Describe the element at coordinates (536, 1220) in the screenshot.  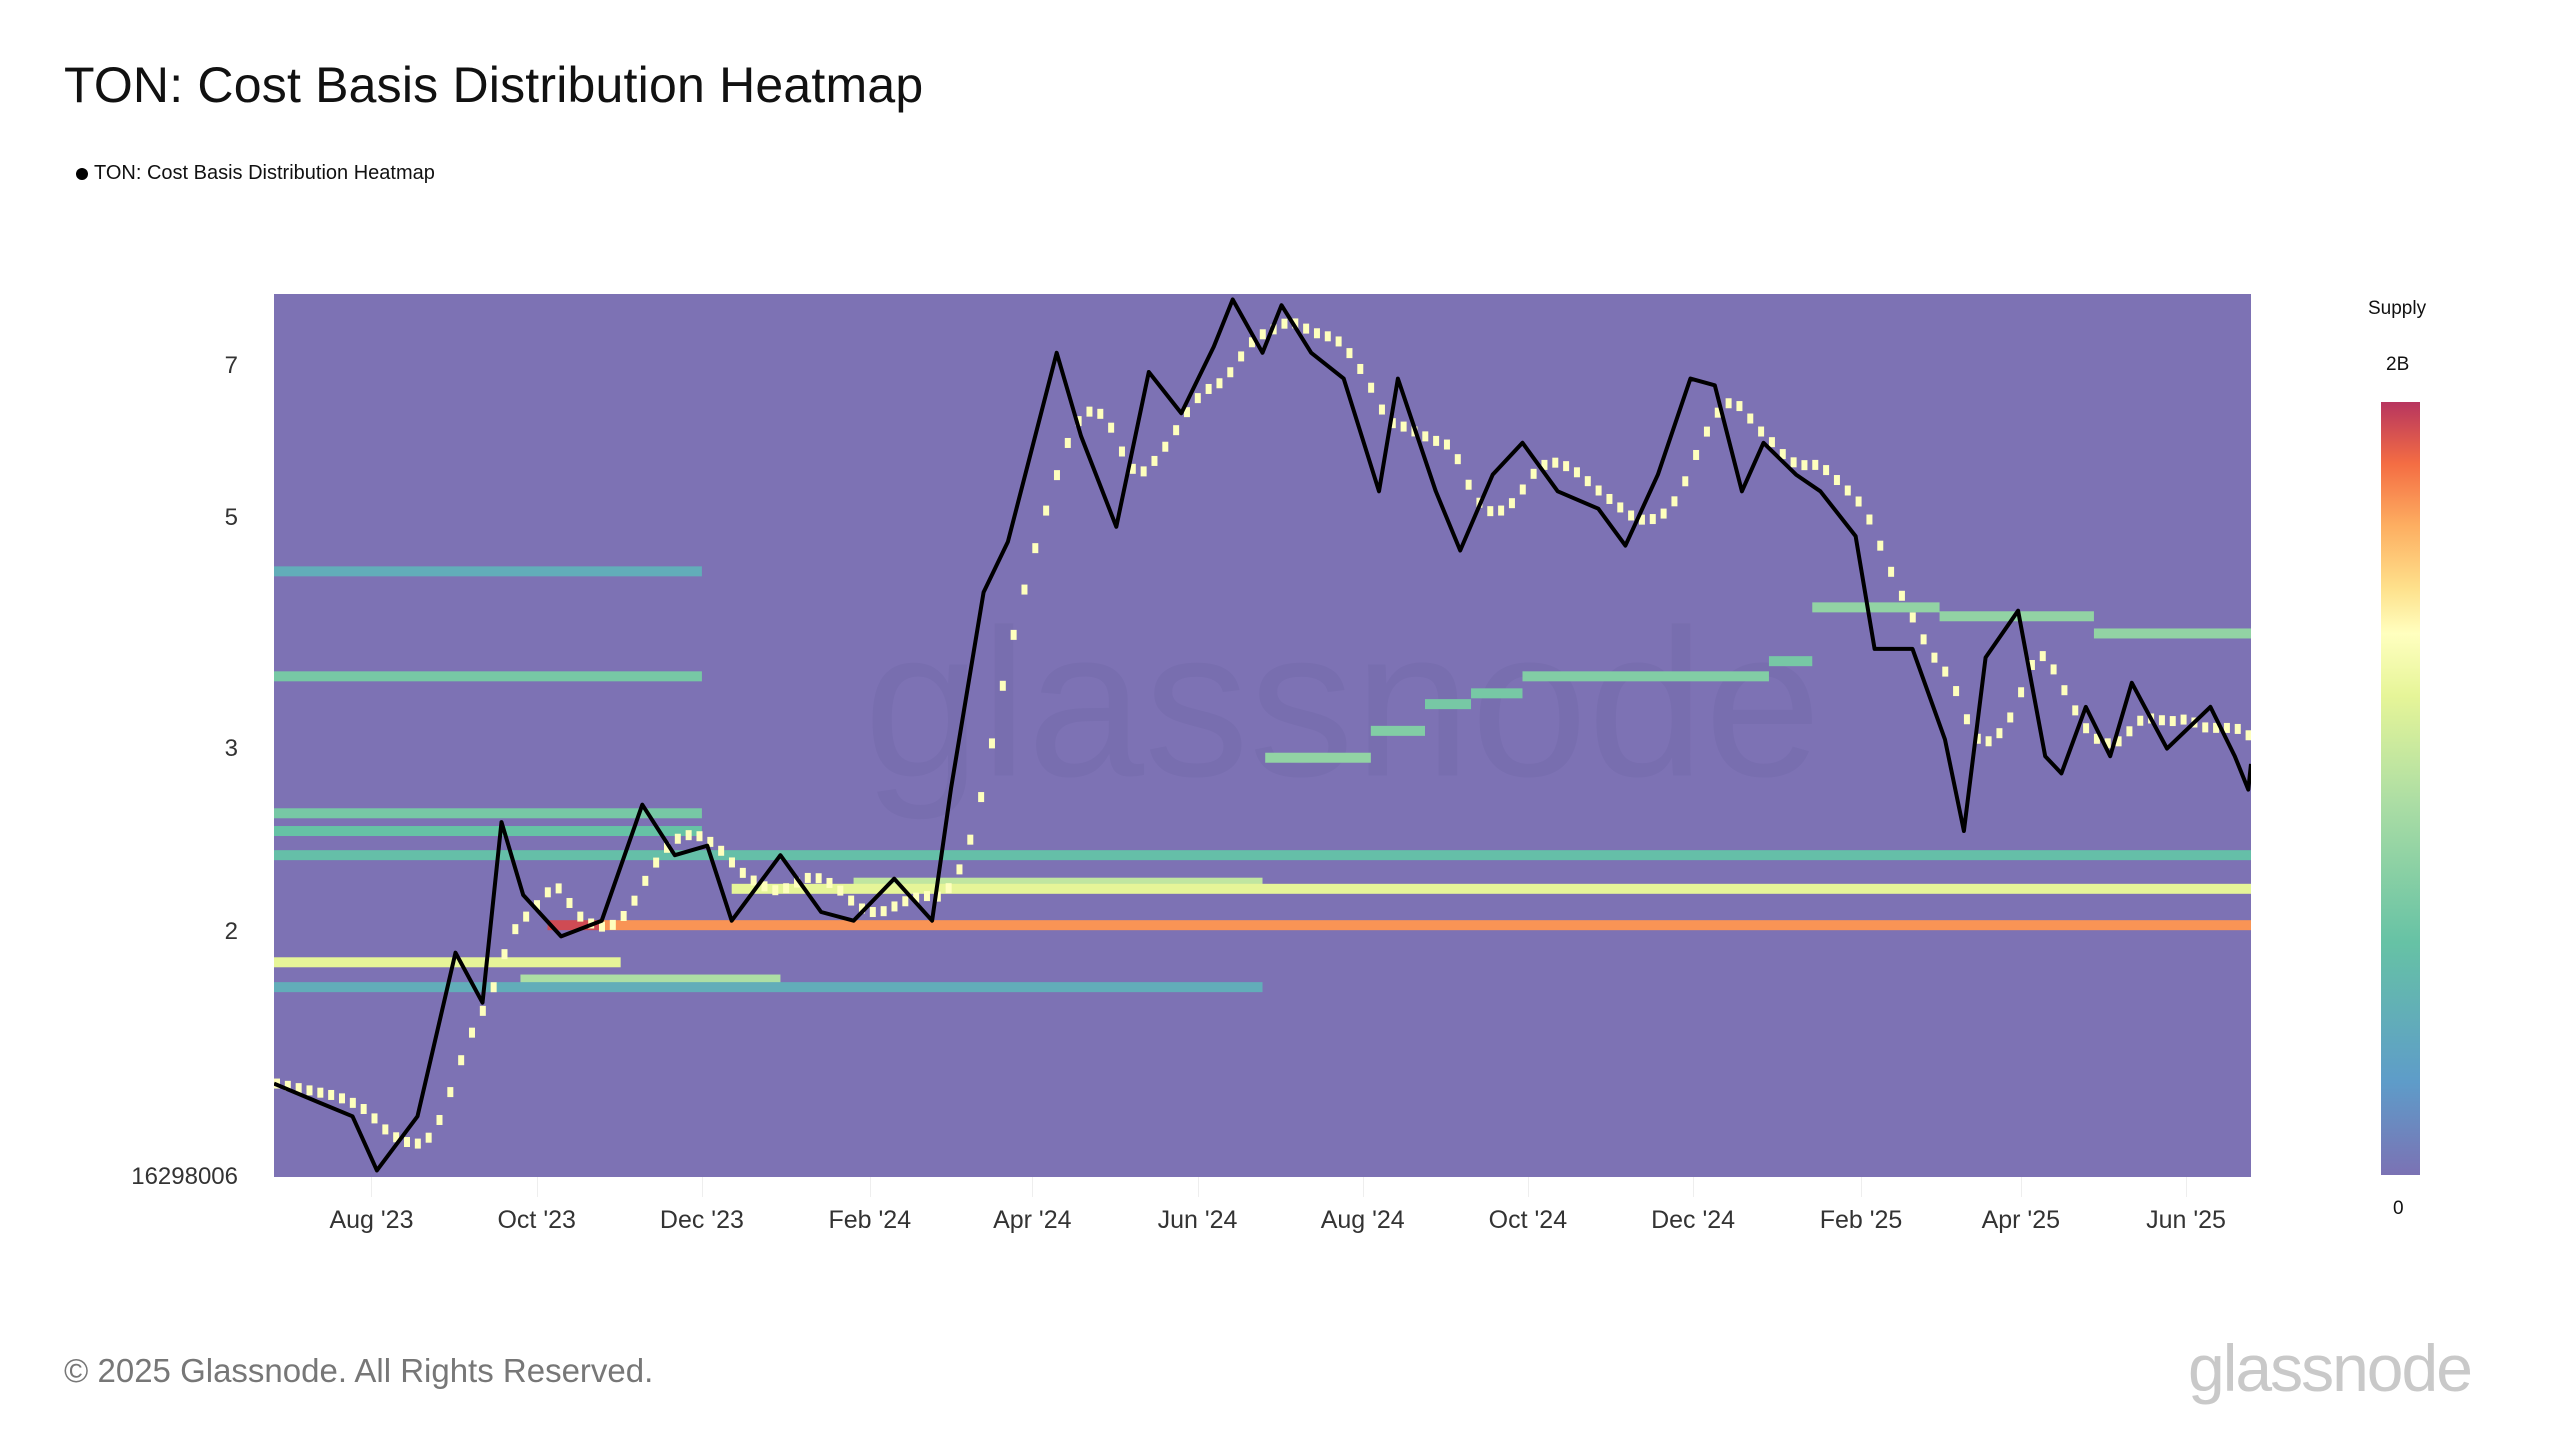
I see `x-tick-label: Oct '23` at that location.